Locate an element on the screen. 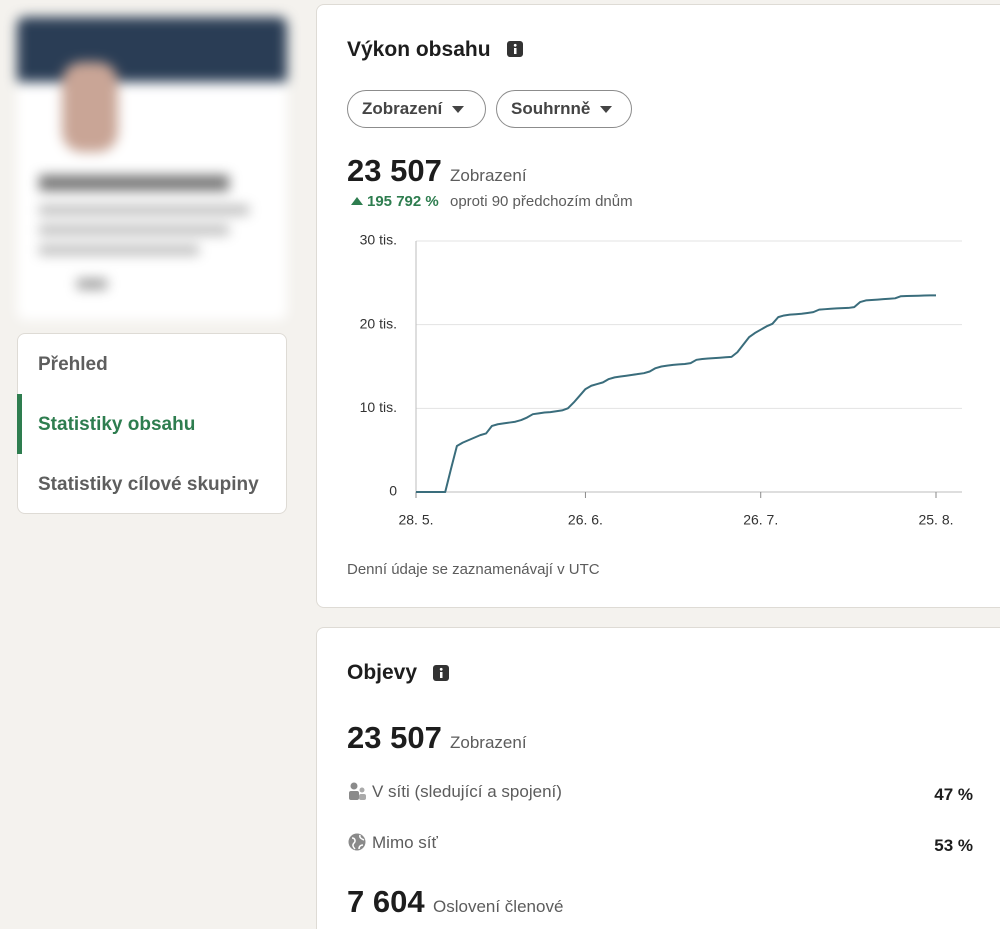  profile-card is located at coordinates (152, 168).